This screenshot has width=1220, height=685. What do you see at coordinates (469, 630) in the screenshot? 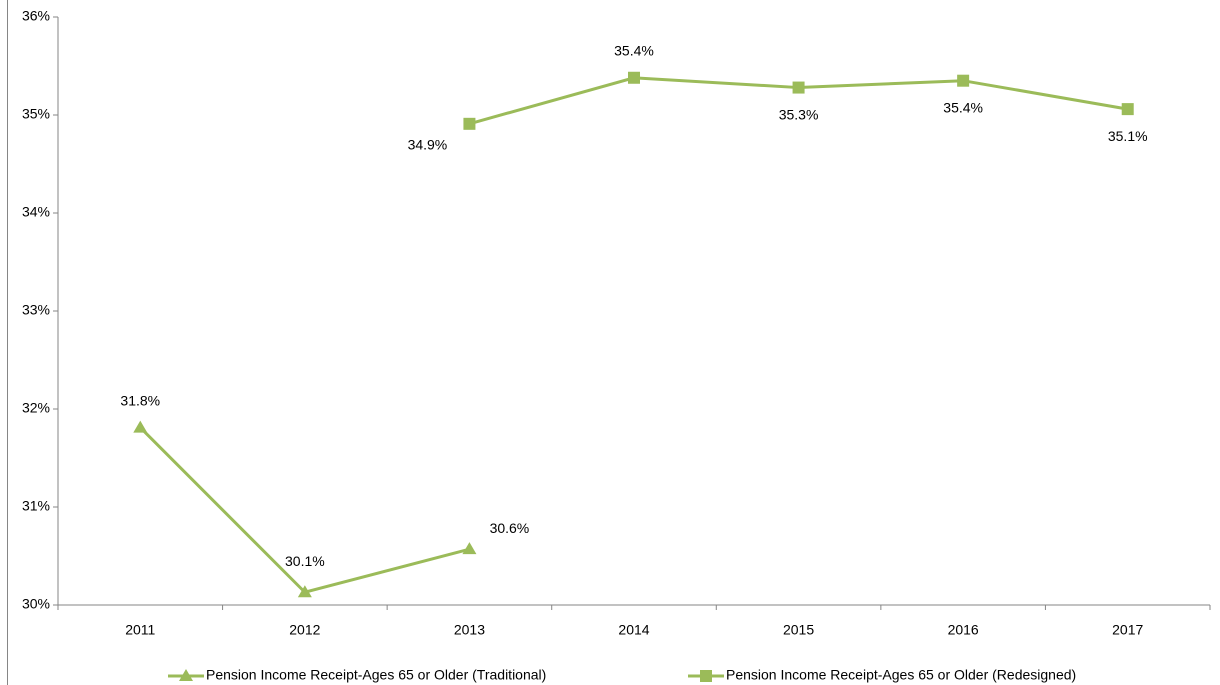
I see `x-tick-label: 2013` at bounding box center [469, 630].